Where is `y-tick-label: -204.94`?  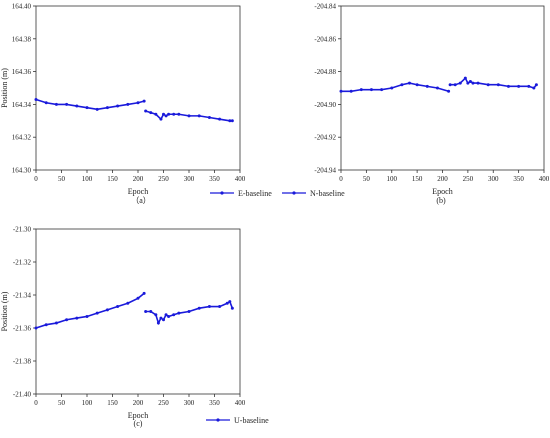
y-tick-label: -204.94 is located at coordinates (325, 171).